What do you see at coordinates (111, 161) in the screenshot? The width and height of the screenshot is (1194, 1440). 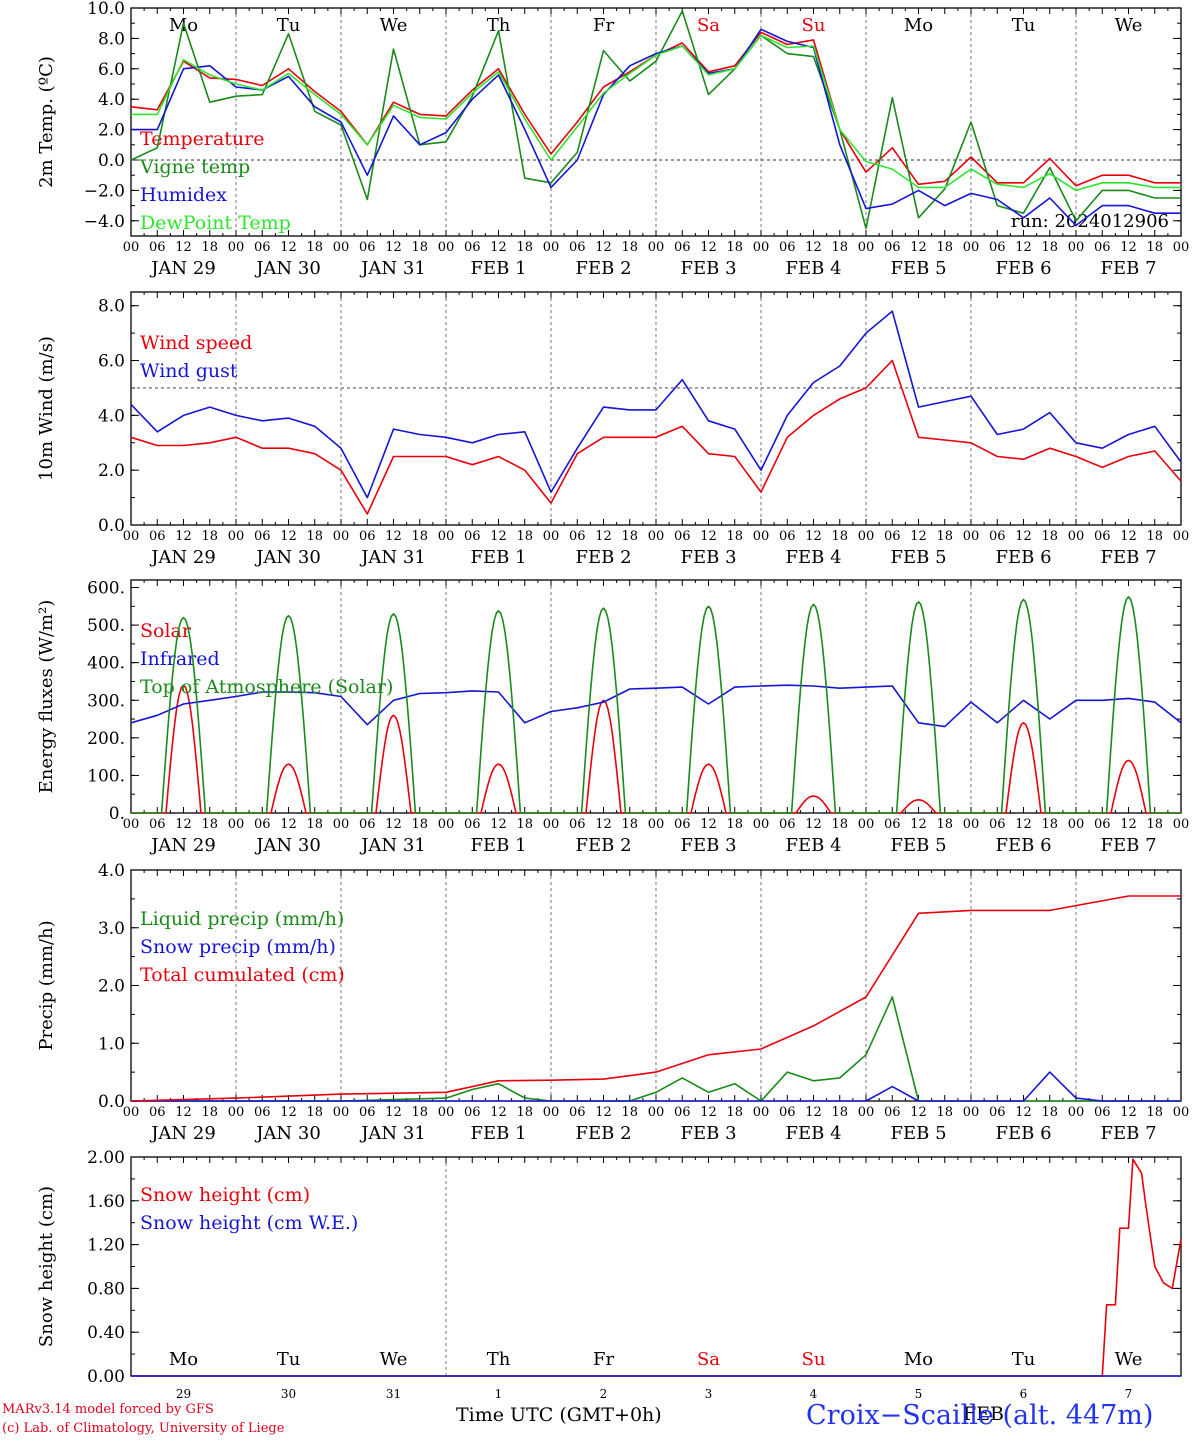 I see `y-tick-label: 0.0` at bounding box center [111, 161].